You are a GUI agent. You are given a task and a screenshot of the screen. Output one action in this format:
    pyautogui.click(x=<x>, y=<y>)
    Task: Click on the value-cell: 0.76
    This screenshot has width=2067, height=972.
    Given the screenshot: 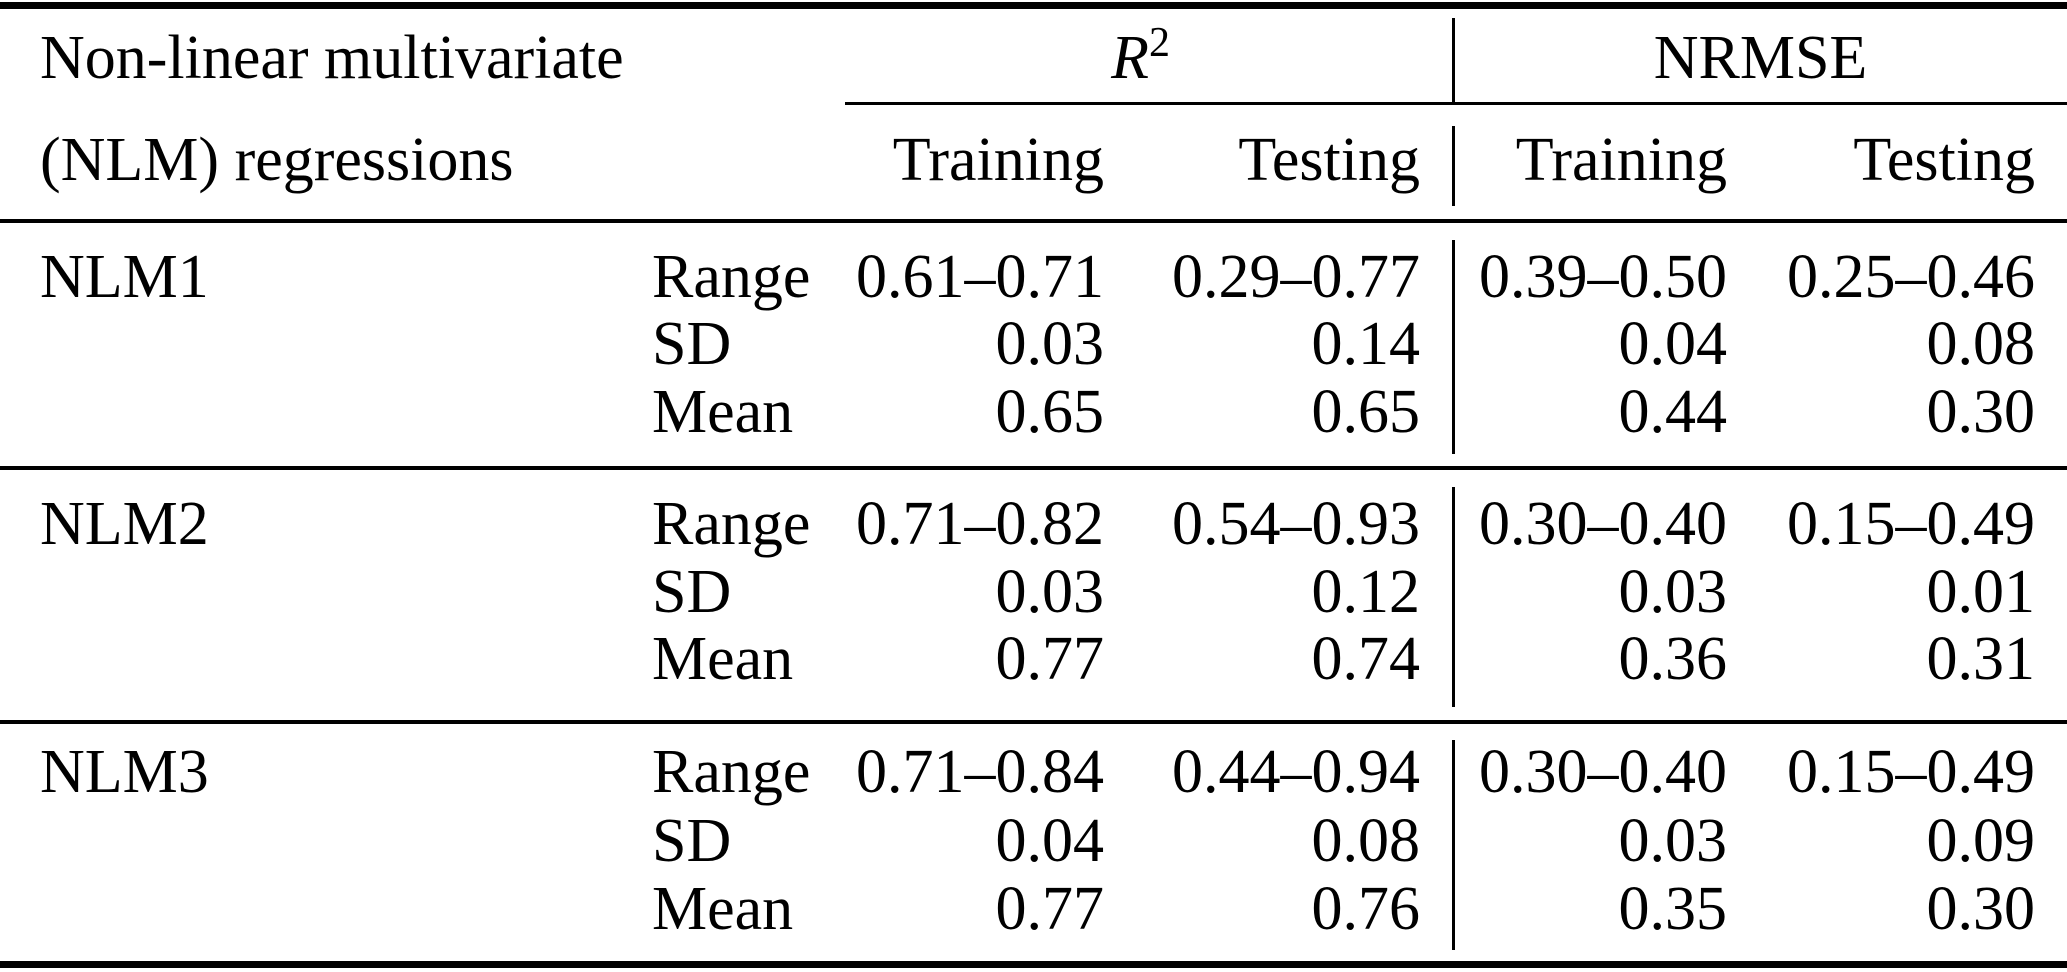 What is the action you would take?
    pyautogui.click(x=1366, y=909)
    